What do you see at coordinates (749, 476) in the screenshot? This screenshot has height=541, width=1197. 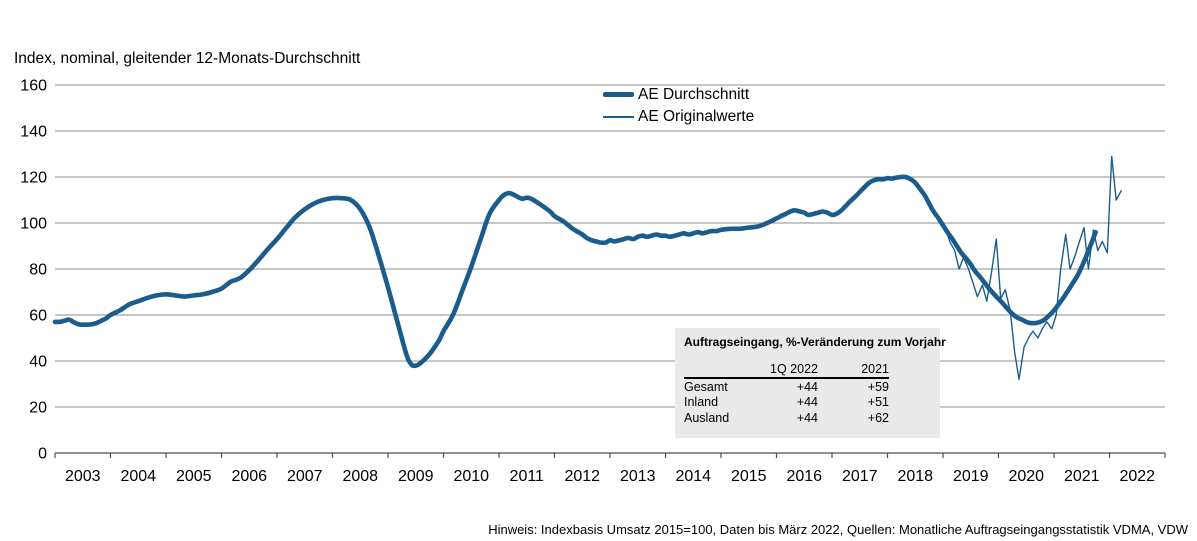 I see `svg-text: 2015` at bounding box center [749, 476].